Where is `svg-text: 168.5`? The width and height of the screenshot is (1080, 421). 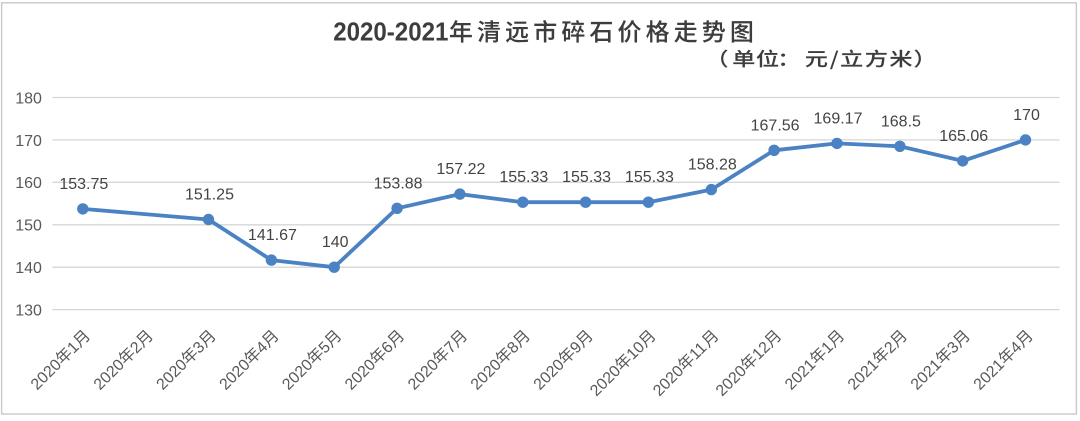 svg-text: 168.5 is located at coordinates (901, 121).